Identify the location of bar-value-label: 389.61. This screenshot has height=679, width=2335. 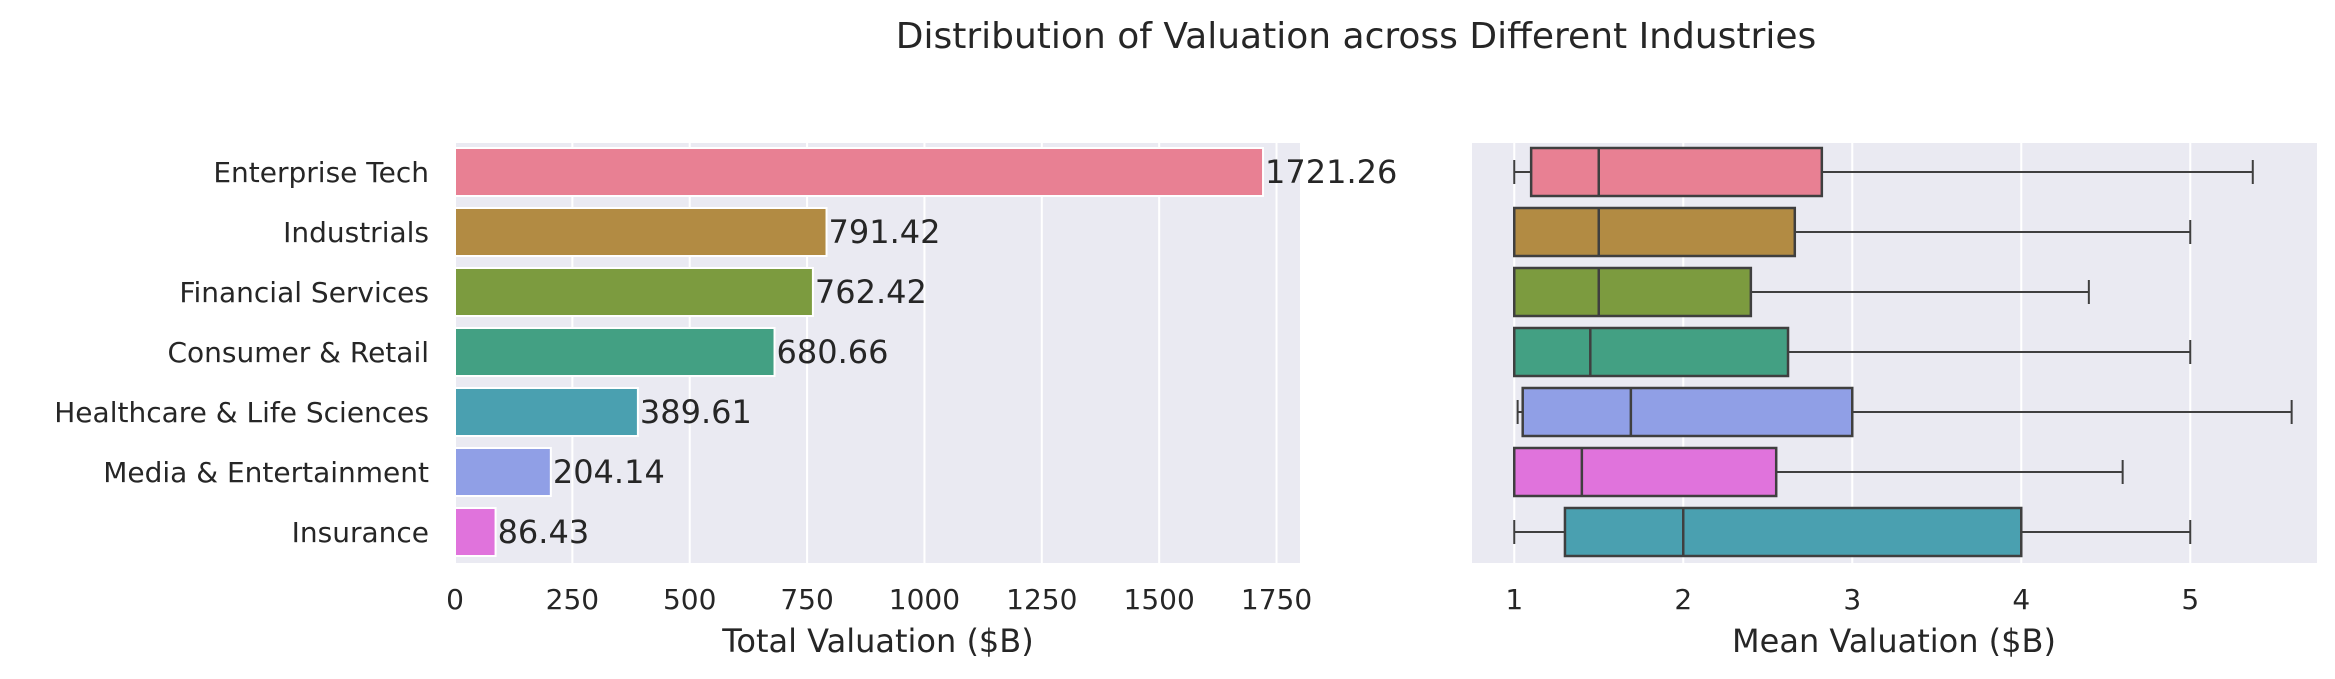
(696, 412).